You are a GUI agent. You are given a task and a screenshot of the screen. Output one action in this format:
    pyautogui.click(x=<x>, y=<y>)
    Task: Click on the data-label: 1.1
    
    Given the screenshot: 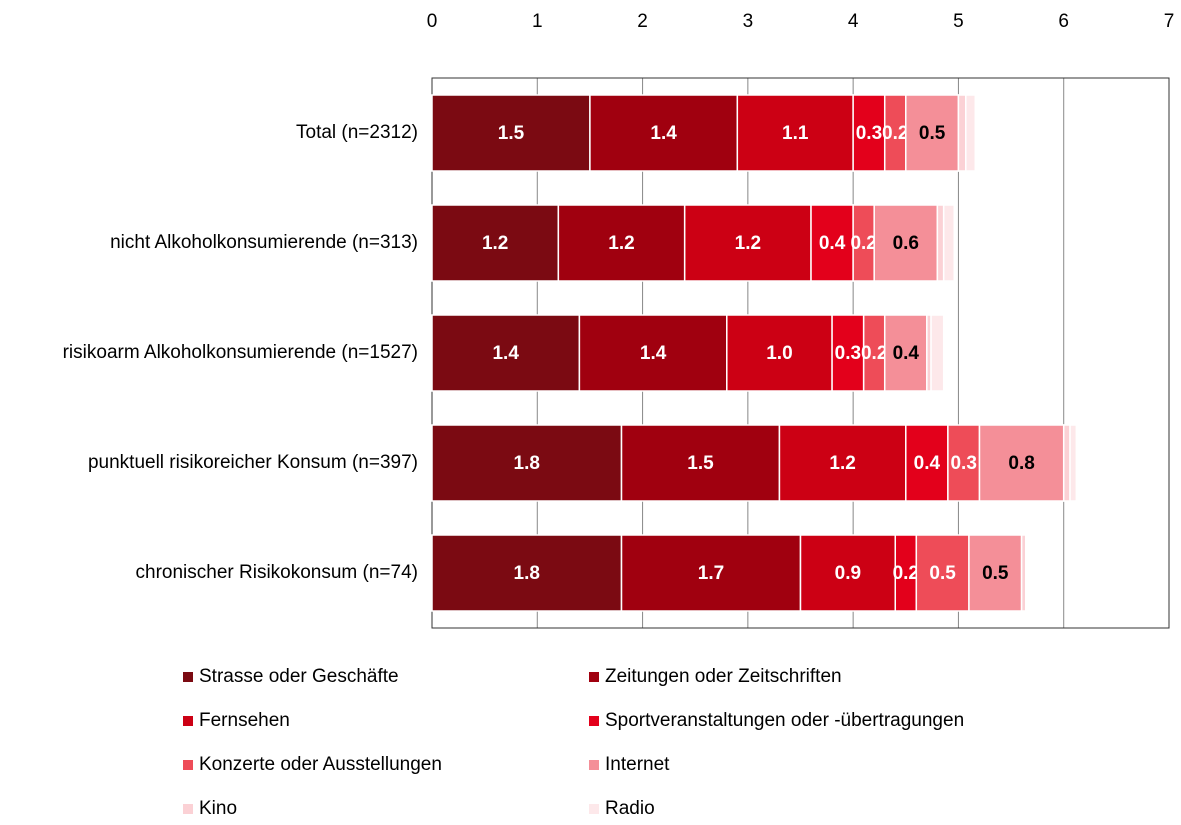 What is the action you would take?
    pyautogui.click(x=795, y=133)
    